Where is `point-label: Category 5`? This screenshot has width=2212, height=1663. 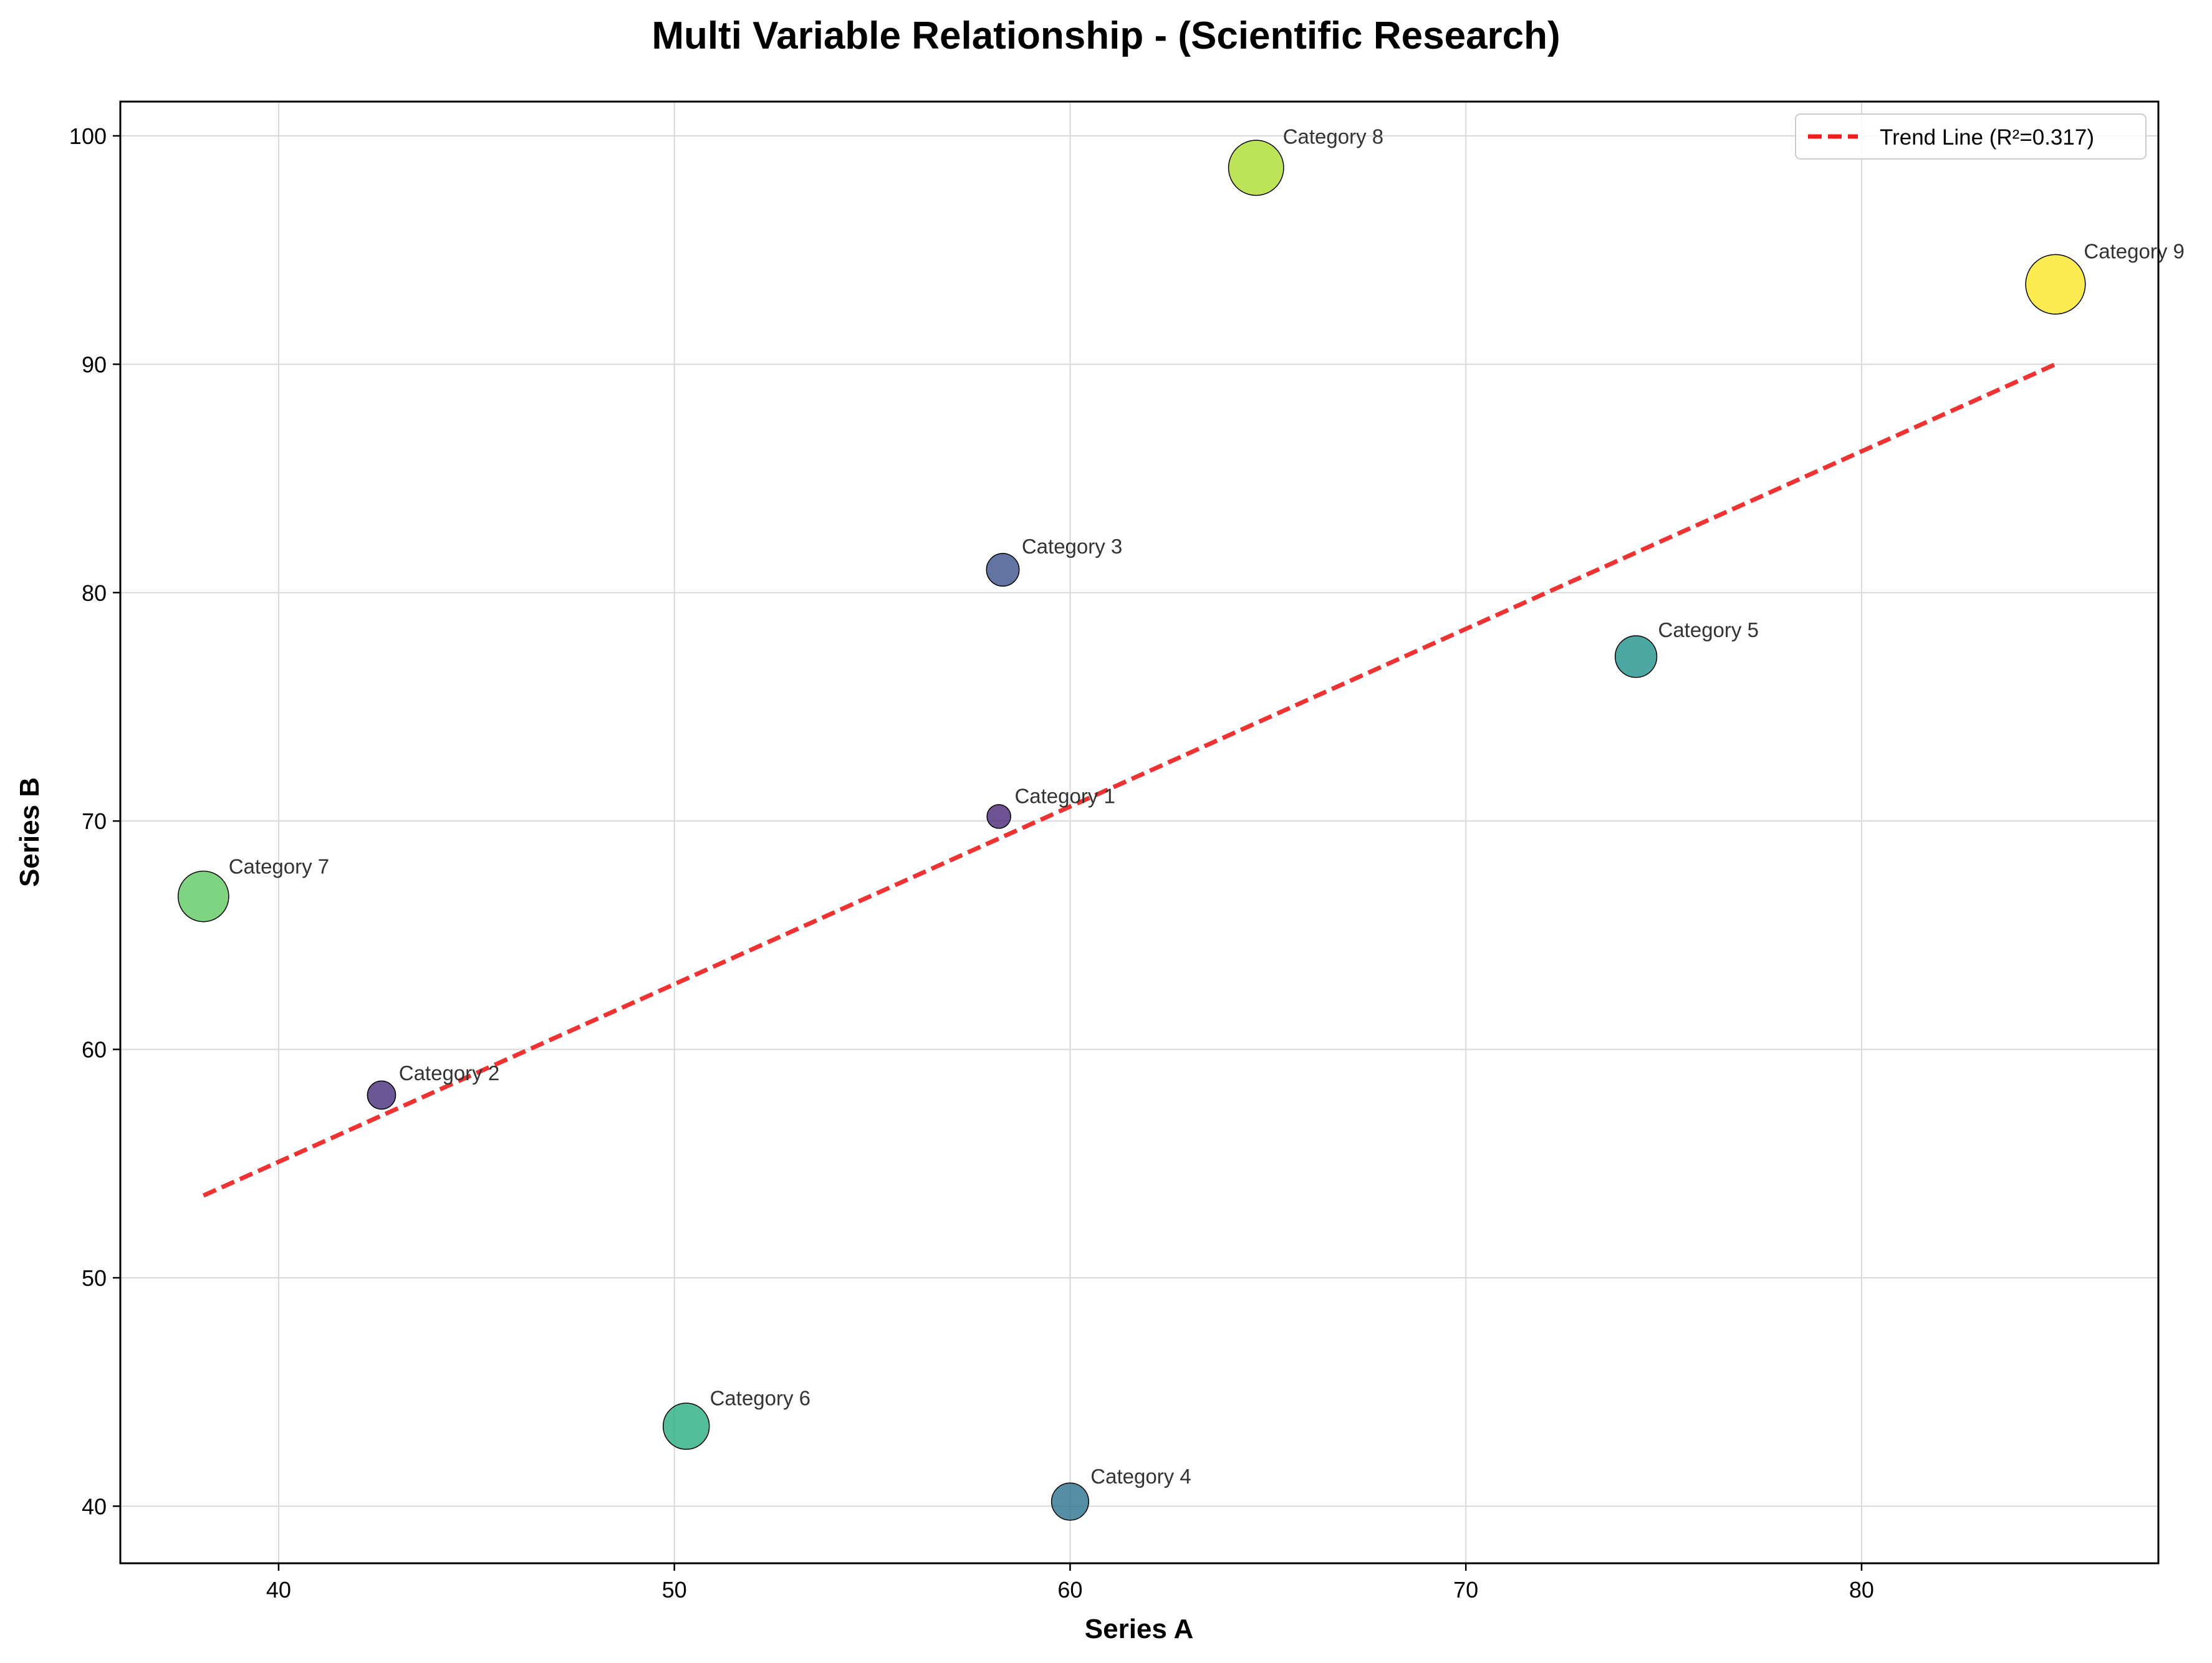
point-label: Category 5 is located at coordinates (1709, 629).